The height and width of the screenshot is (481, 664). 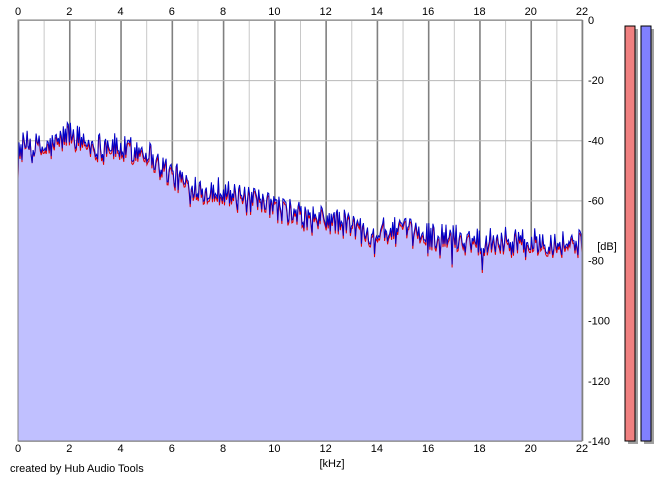 I want to click on y-tick-4: -80, so click(x=596, y=262).